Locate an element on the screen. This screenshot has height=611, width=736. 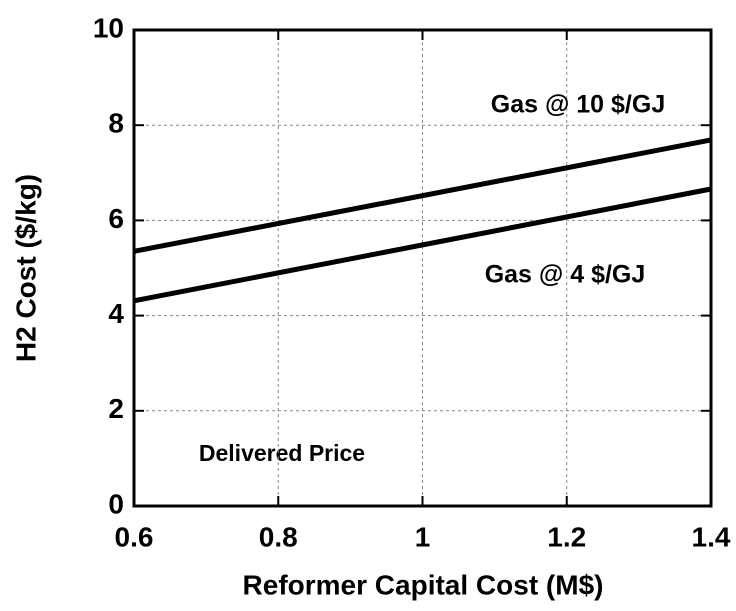
x-tick-label: 0.6 is located at coordinates (134, 536).